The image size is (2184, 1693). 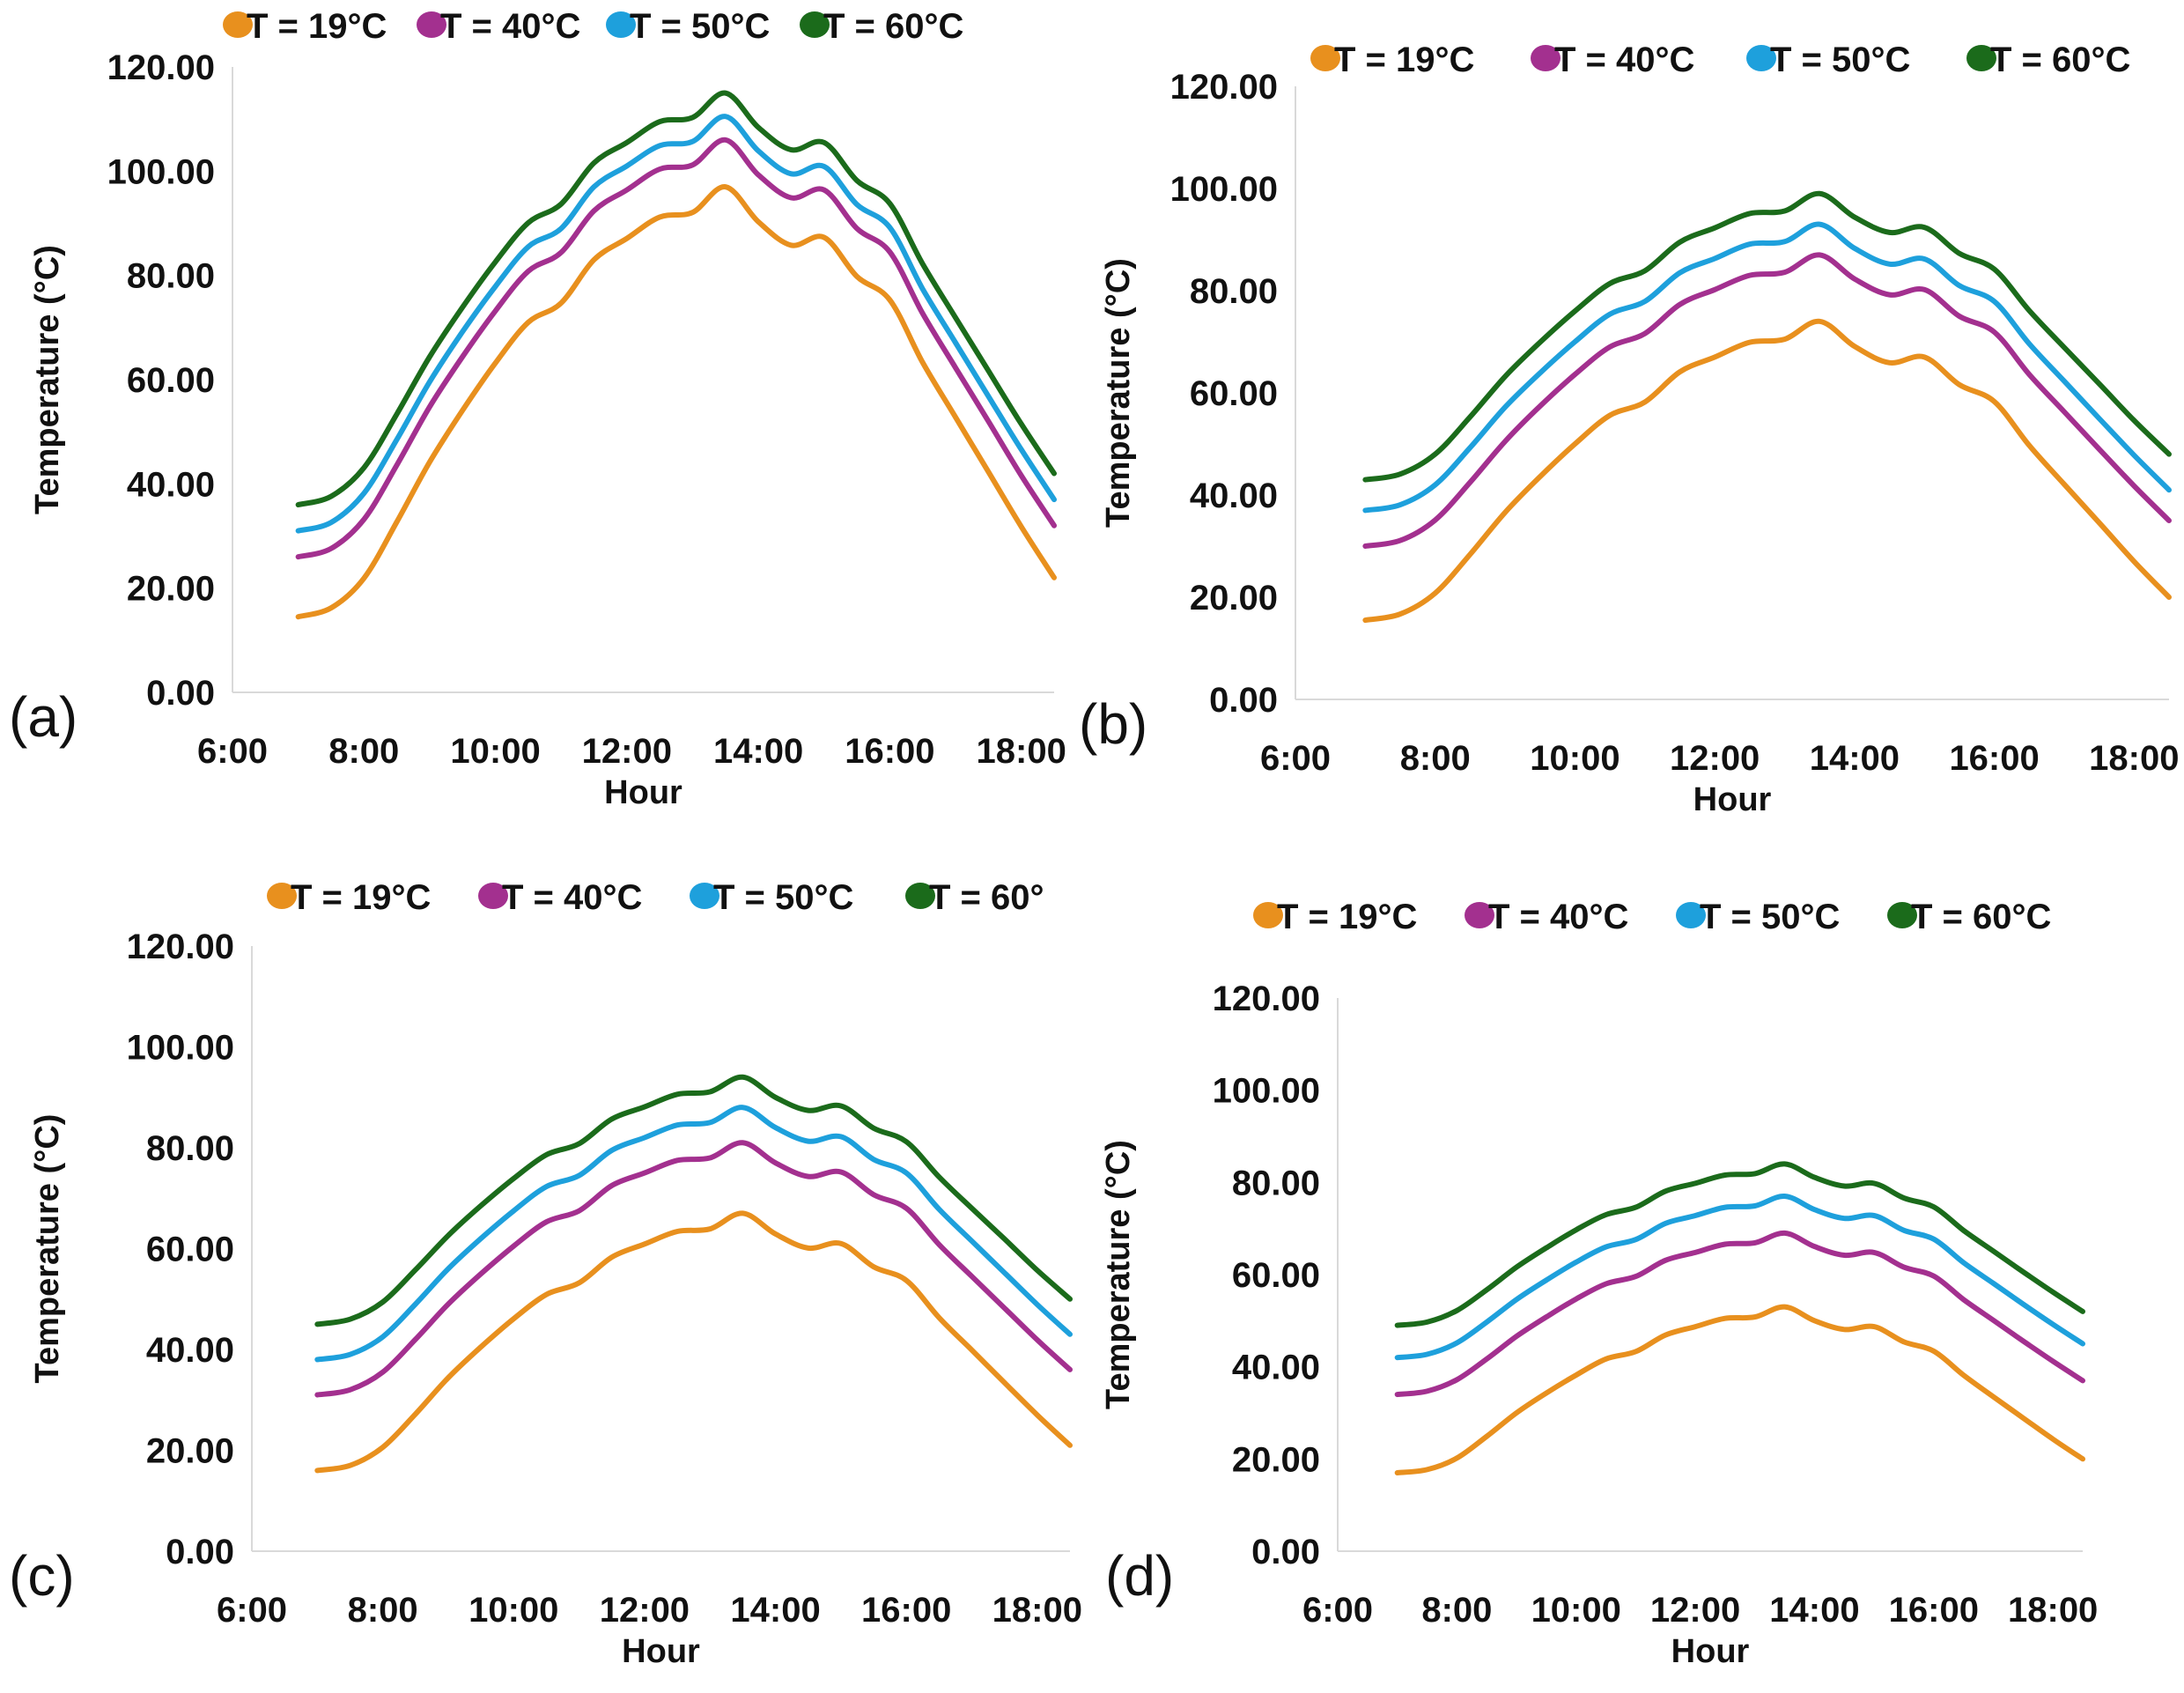 I want to click on panel-label: (b), so click(x=1113, y=724).